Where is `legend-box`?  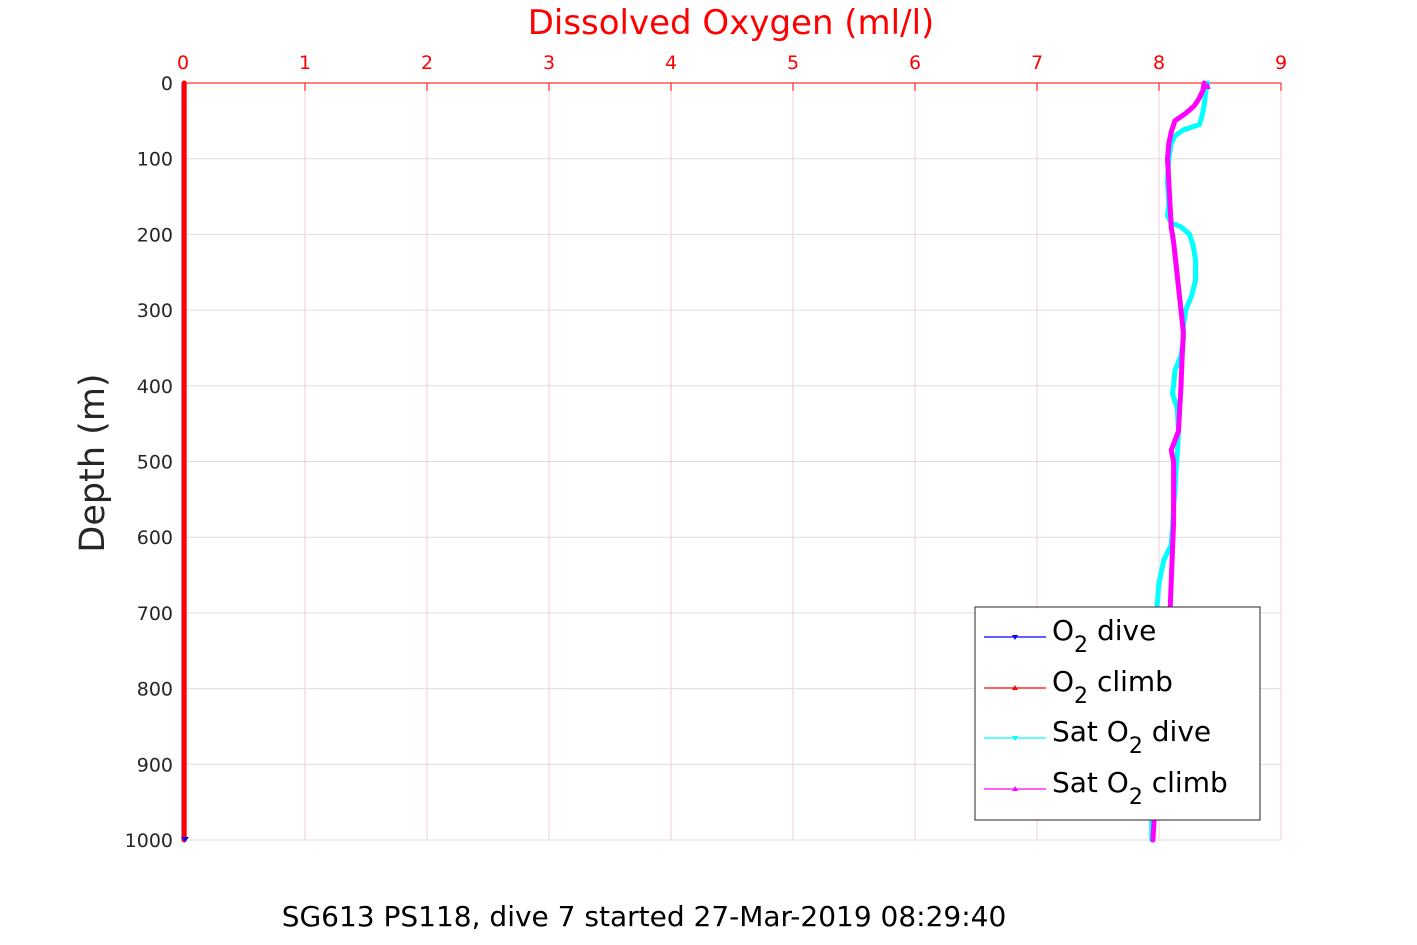 legend-box is located at coordinates (1117, 713).